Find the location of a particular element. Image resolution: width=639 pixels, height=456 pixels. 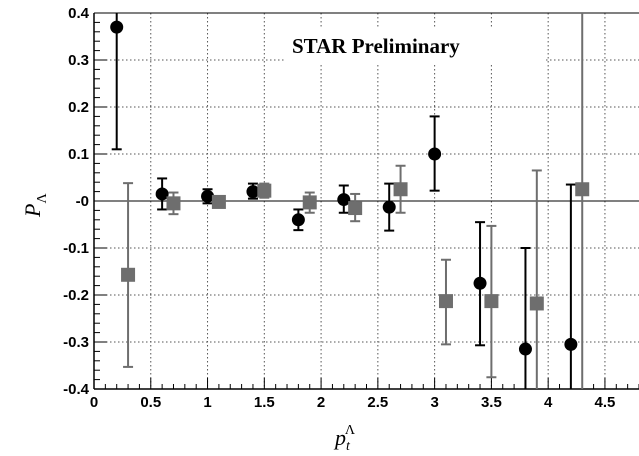

y-tick-label: 0.4 is located at coordinates (79, 13).